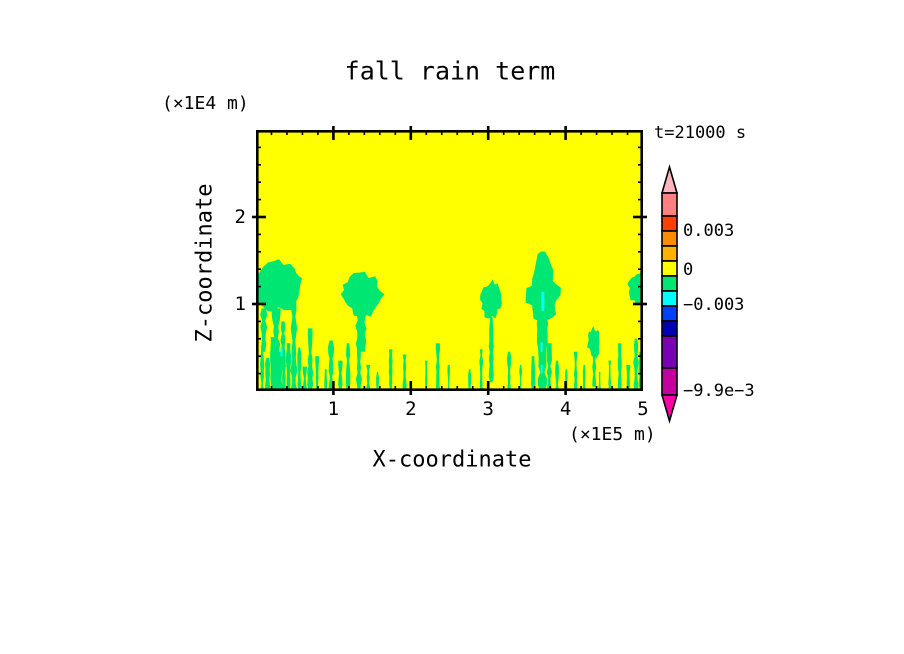 This screenshot has width=904, height=654. Describe the element at coordinates (452, 460) in the screenshot. I see `x-axis-title: X-coordinate` at that location.